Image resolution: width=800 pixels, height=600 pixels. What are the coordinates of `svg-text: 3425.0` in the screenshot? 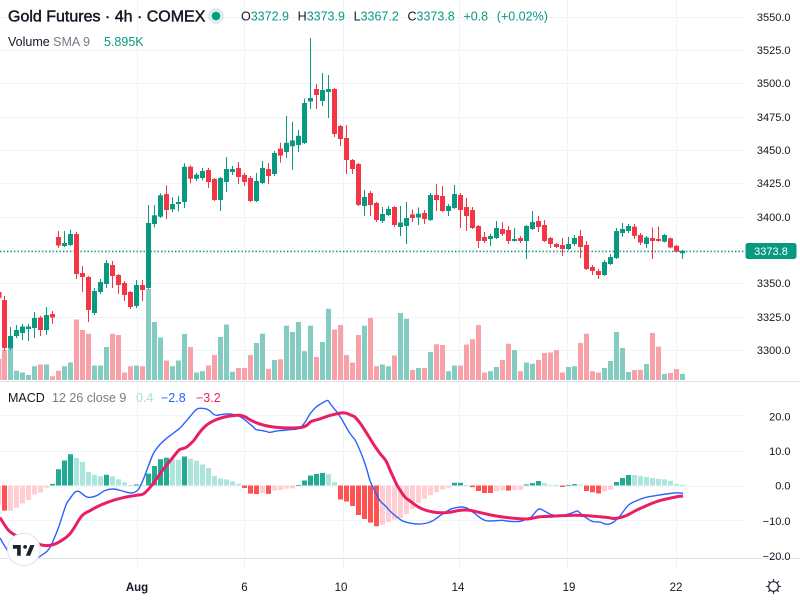 It's located at (774, 184).